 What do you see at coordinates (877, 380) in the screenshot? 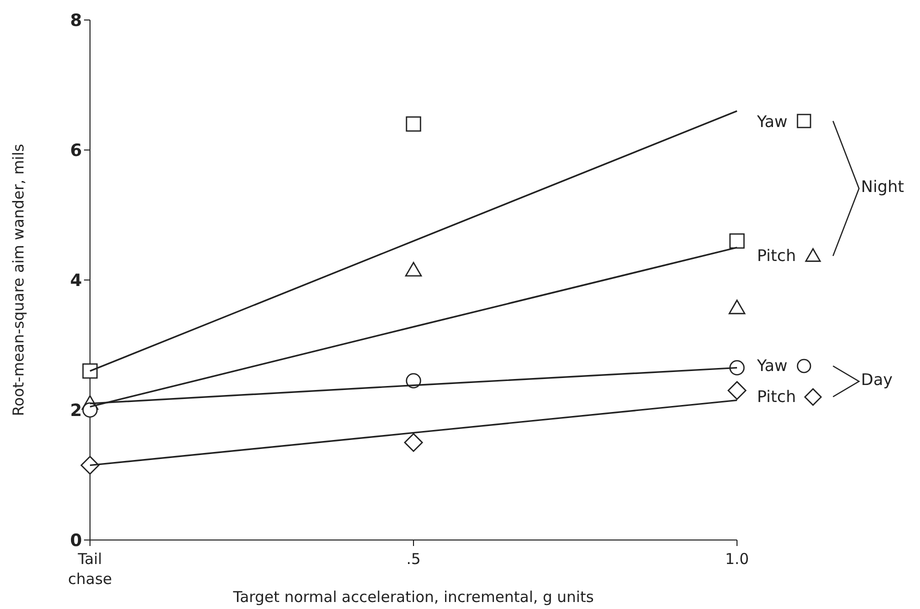
I see `text: Day` at bounding box center [877, 380].